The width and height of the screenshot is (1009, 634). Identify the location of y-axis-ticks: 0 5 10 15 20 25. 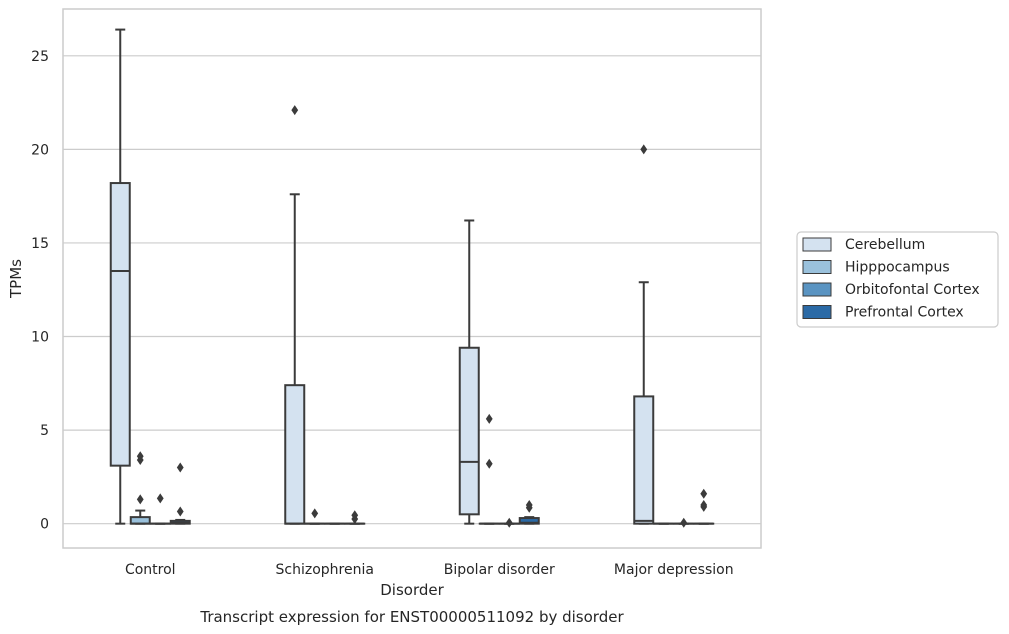
(40, 291).